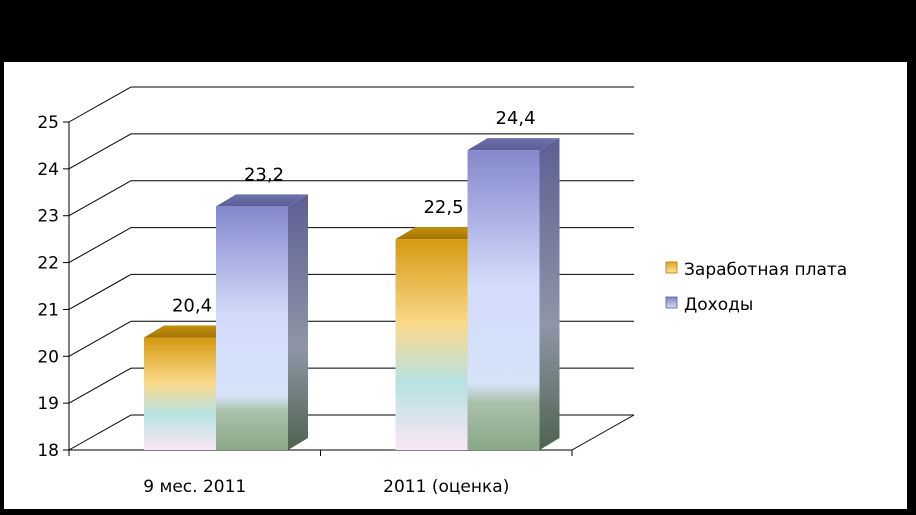 This screenshot has height=515, width=916. I want to click on x-category-label: 9 мес. 2011, so click(194, 487).